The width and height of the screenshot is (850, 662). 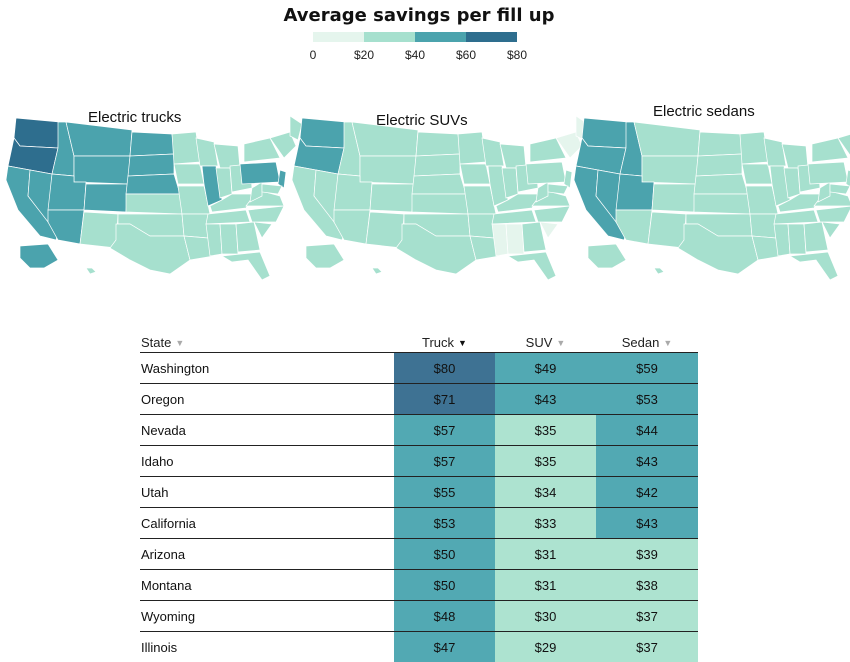 I want to click on table-row: Illinois$47$29$37, so click(x=419, y=647).